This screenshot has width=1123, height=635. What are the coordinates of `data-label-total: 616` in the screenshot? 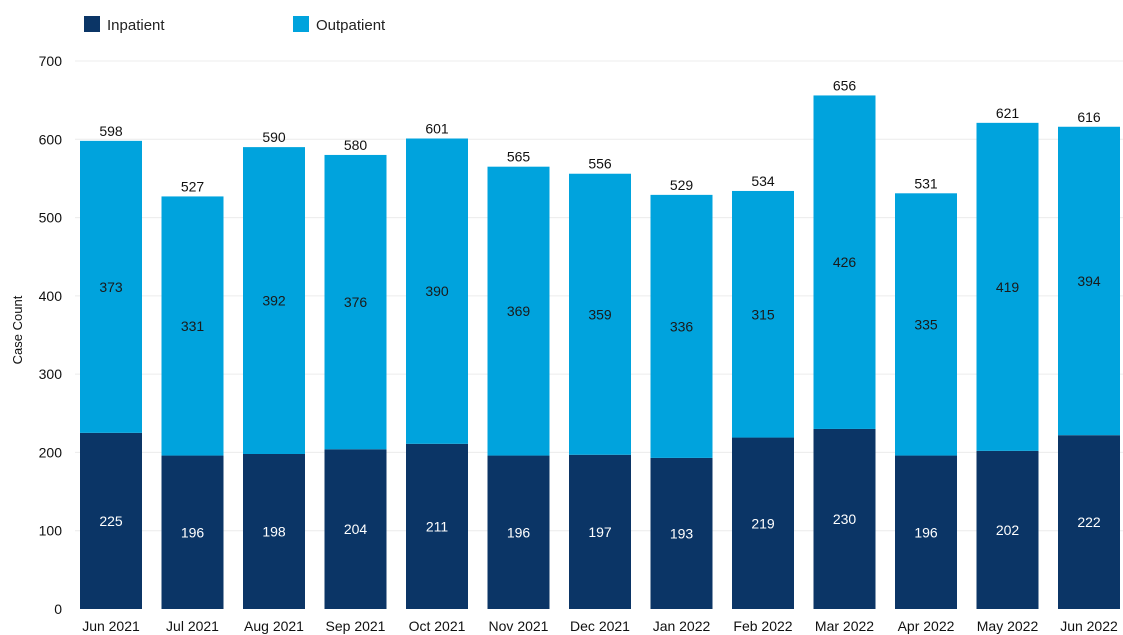 It's located at (1089, 117).